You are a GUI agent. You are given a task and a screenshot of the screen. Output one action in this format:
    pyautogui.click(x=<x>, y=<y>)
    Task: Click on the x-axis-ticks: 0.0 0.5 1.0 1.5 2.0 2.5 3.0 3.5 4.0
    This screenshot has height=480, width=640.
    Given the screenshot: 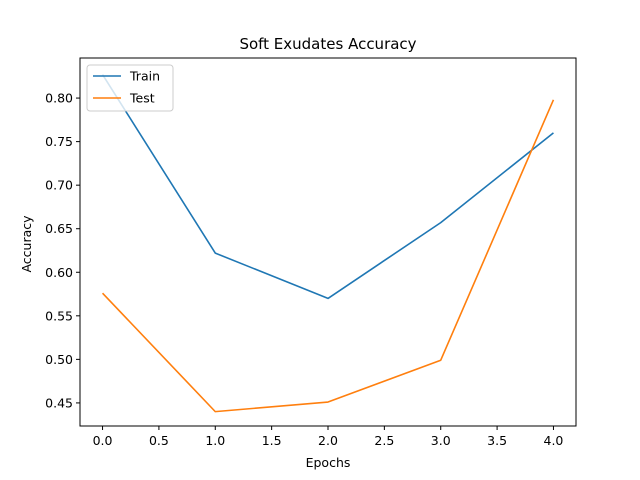 What is the action you would take?
    pyautogui.click(x=328, y=437)
    